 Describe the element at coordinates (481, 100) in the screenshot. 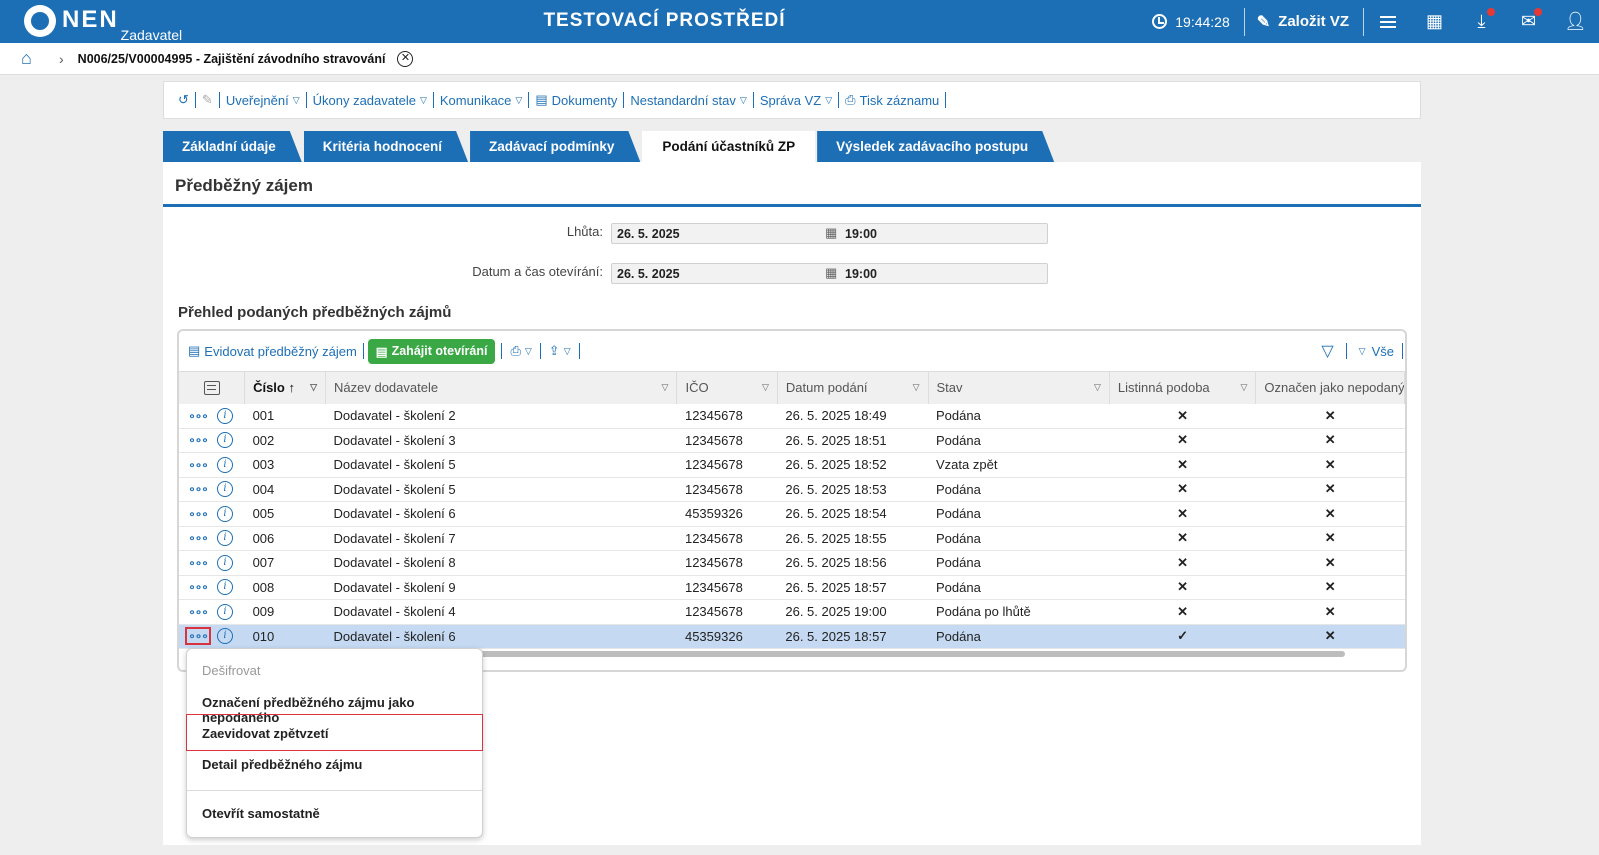

I see `communication-menu: Komunikace ▽` at that location.